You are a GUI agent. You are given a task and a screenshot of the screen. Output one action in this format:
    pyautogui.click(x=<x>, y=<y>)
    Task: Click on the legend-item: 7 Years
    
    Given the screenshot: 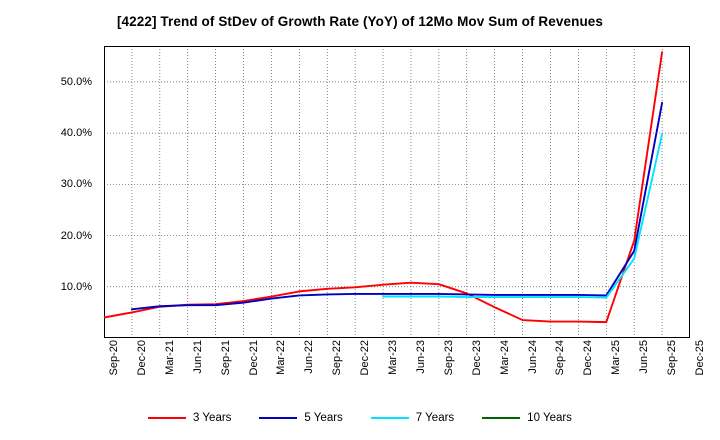 What is the action you would take?
    pyautogui.click(x=412, y=418)
    